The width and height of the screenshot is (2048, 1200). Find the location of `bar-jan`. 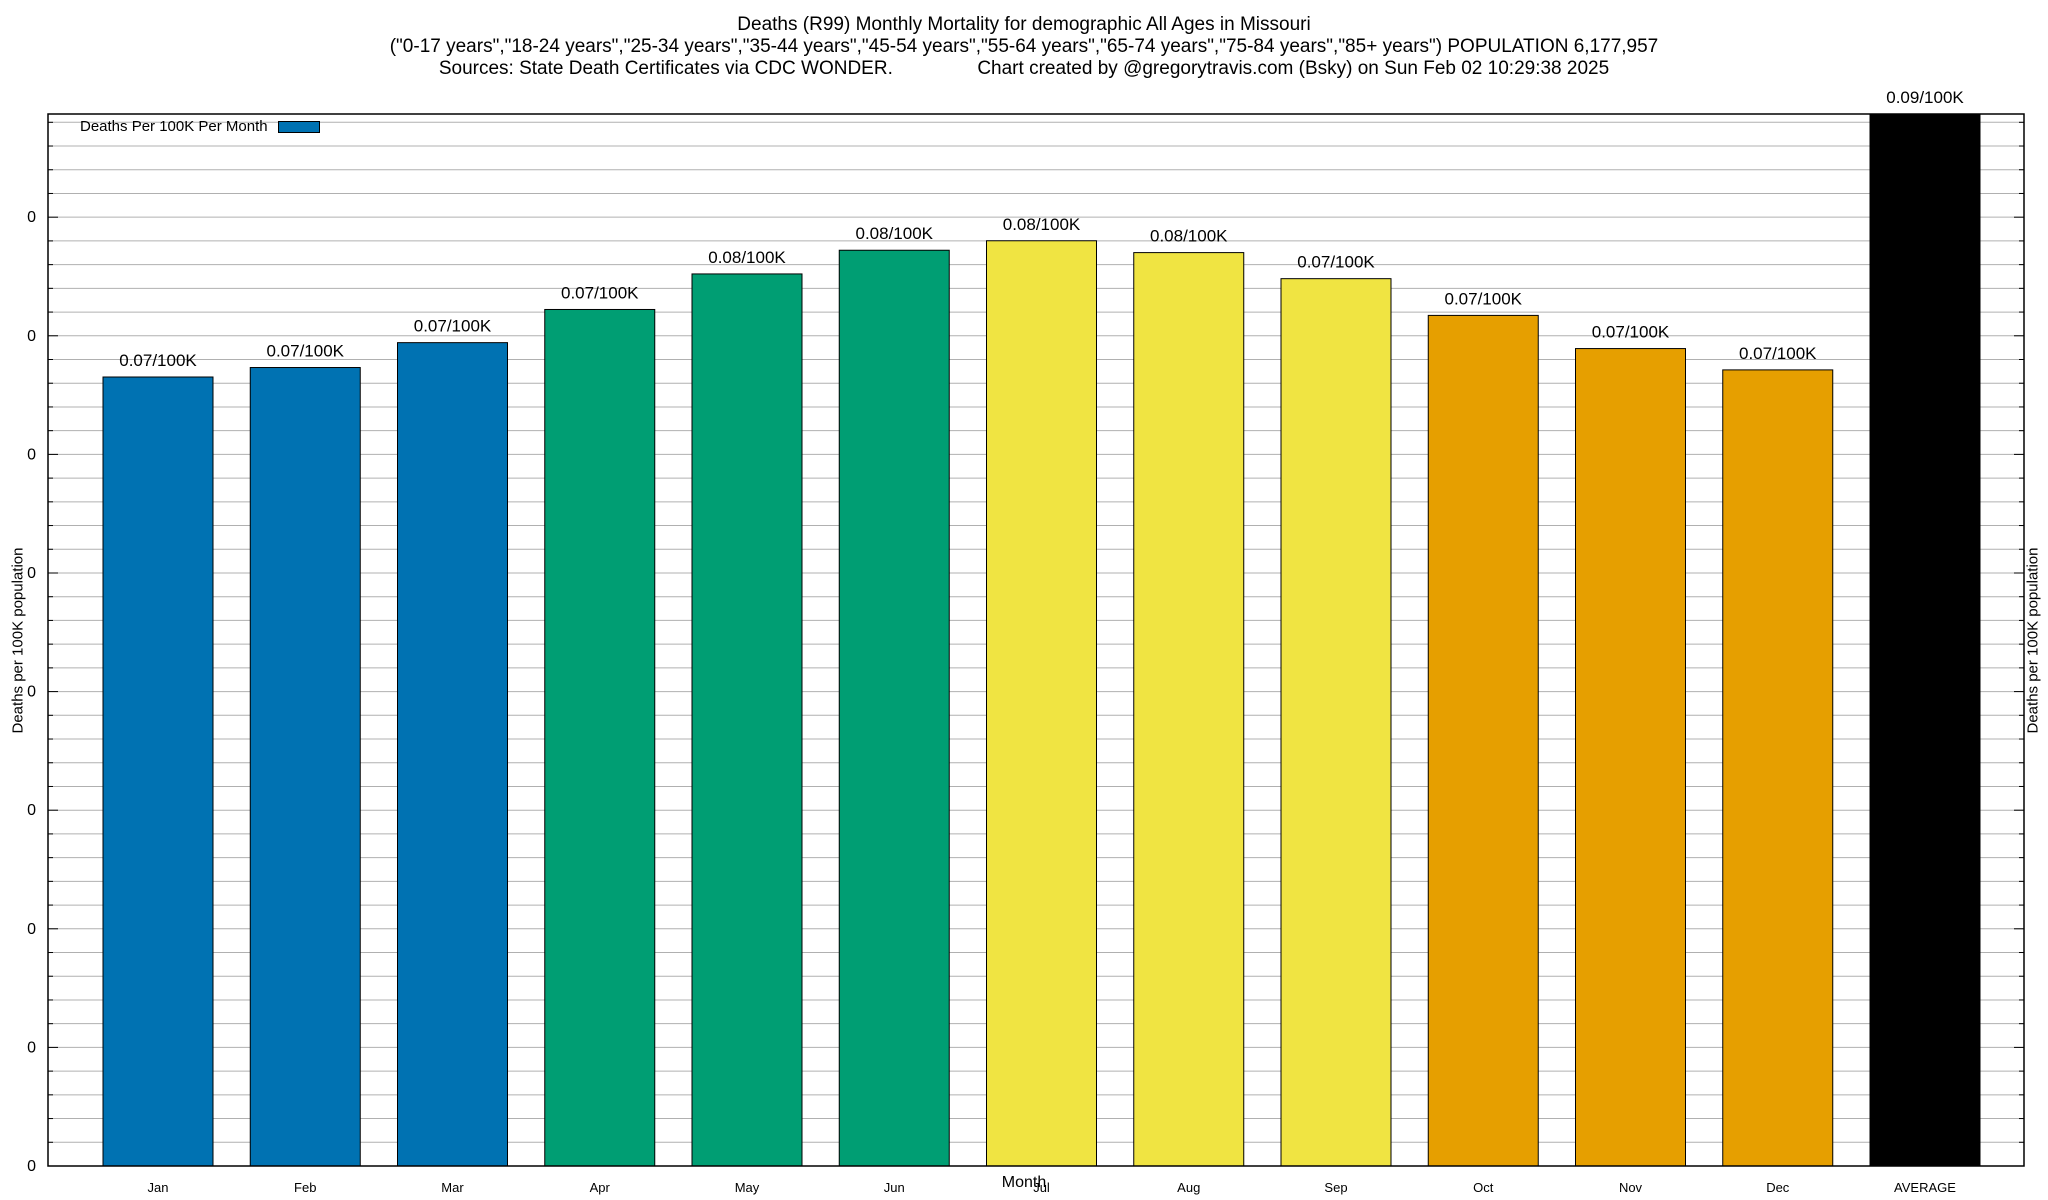

bar-jan is located at coordinates (158, 771).